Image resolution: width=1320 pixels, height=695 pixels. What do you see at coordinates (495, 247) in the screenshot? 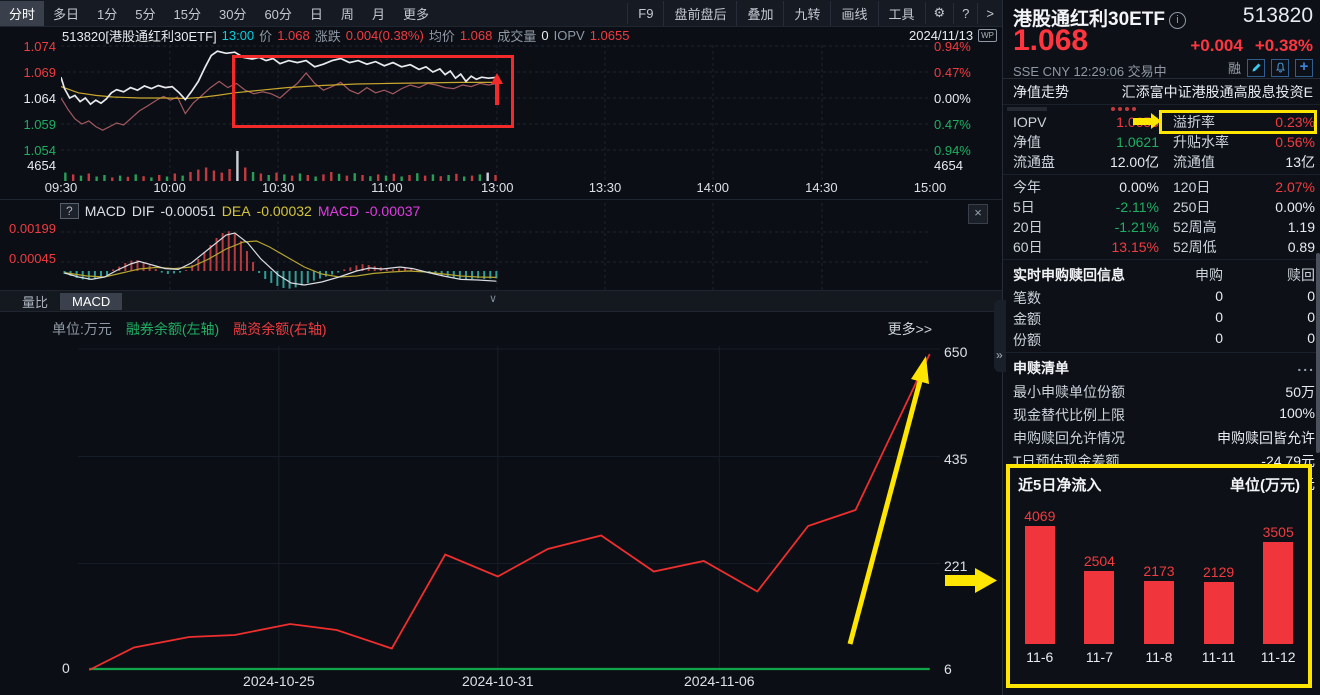
I see `macd-plot` at bounding box center [495, 247].